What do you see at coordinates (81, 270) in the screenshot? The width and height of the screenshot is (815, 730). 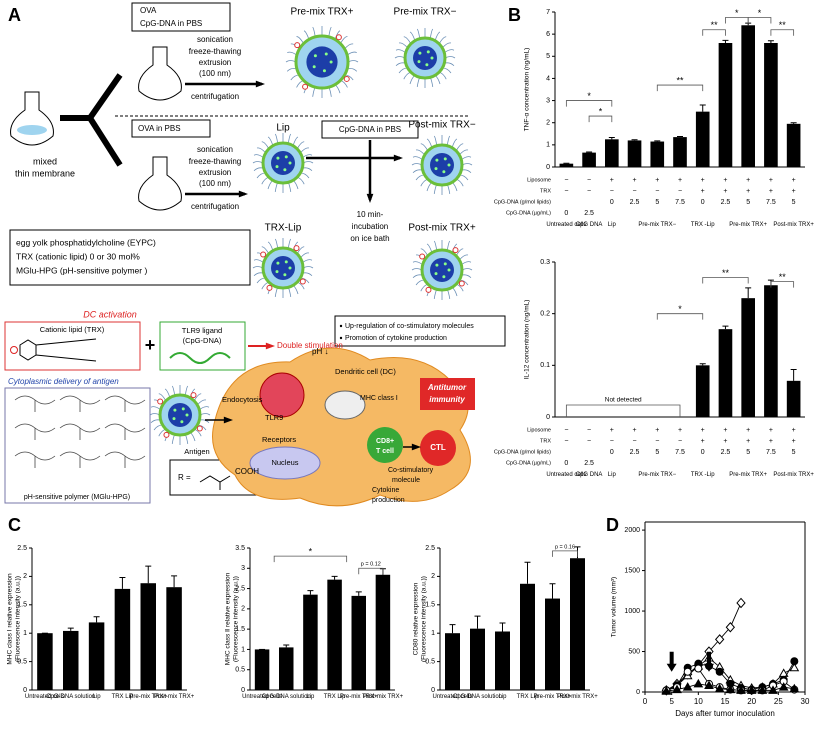 I see `label: MGlu-HPG (pH-sensitive polymer )` at bounding box center [81, 270].